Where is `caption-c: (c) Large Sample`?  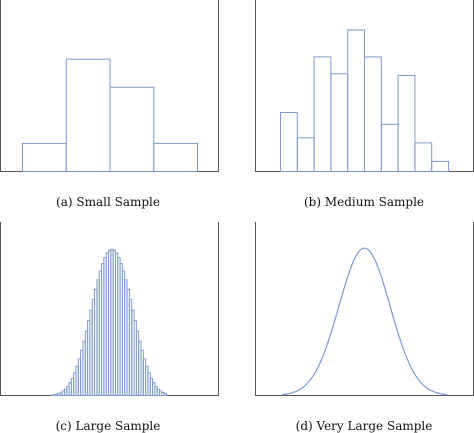
caption-c: (c) Large Sample is located at coordinates (108, 426).